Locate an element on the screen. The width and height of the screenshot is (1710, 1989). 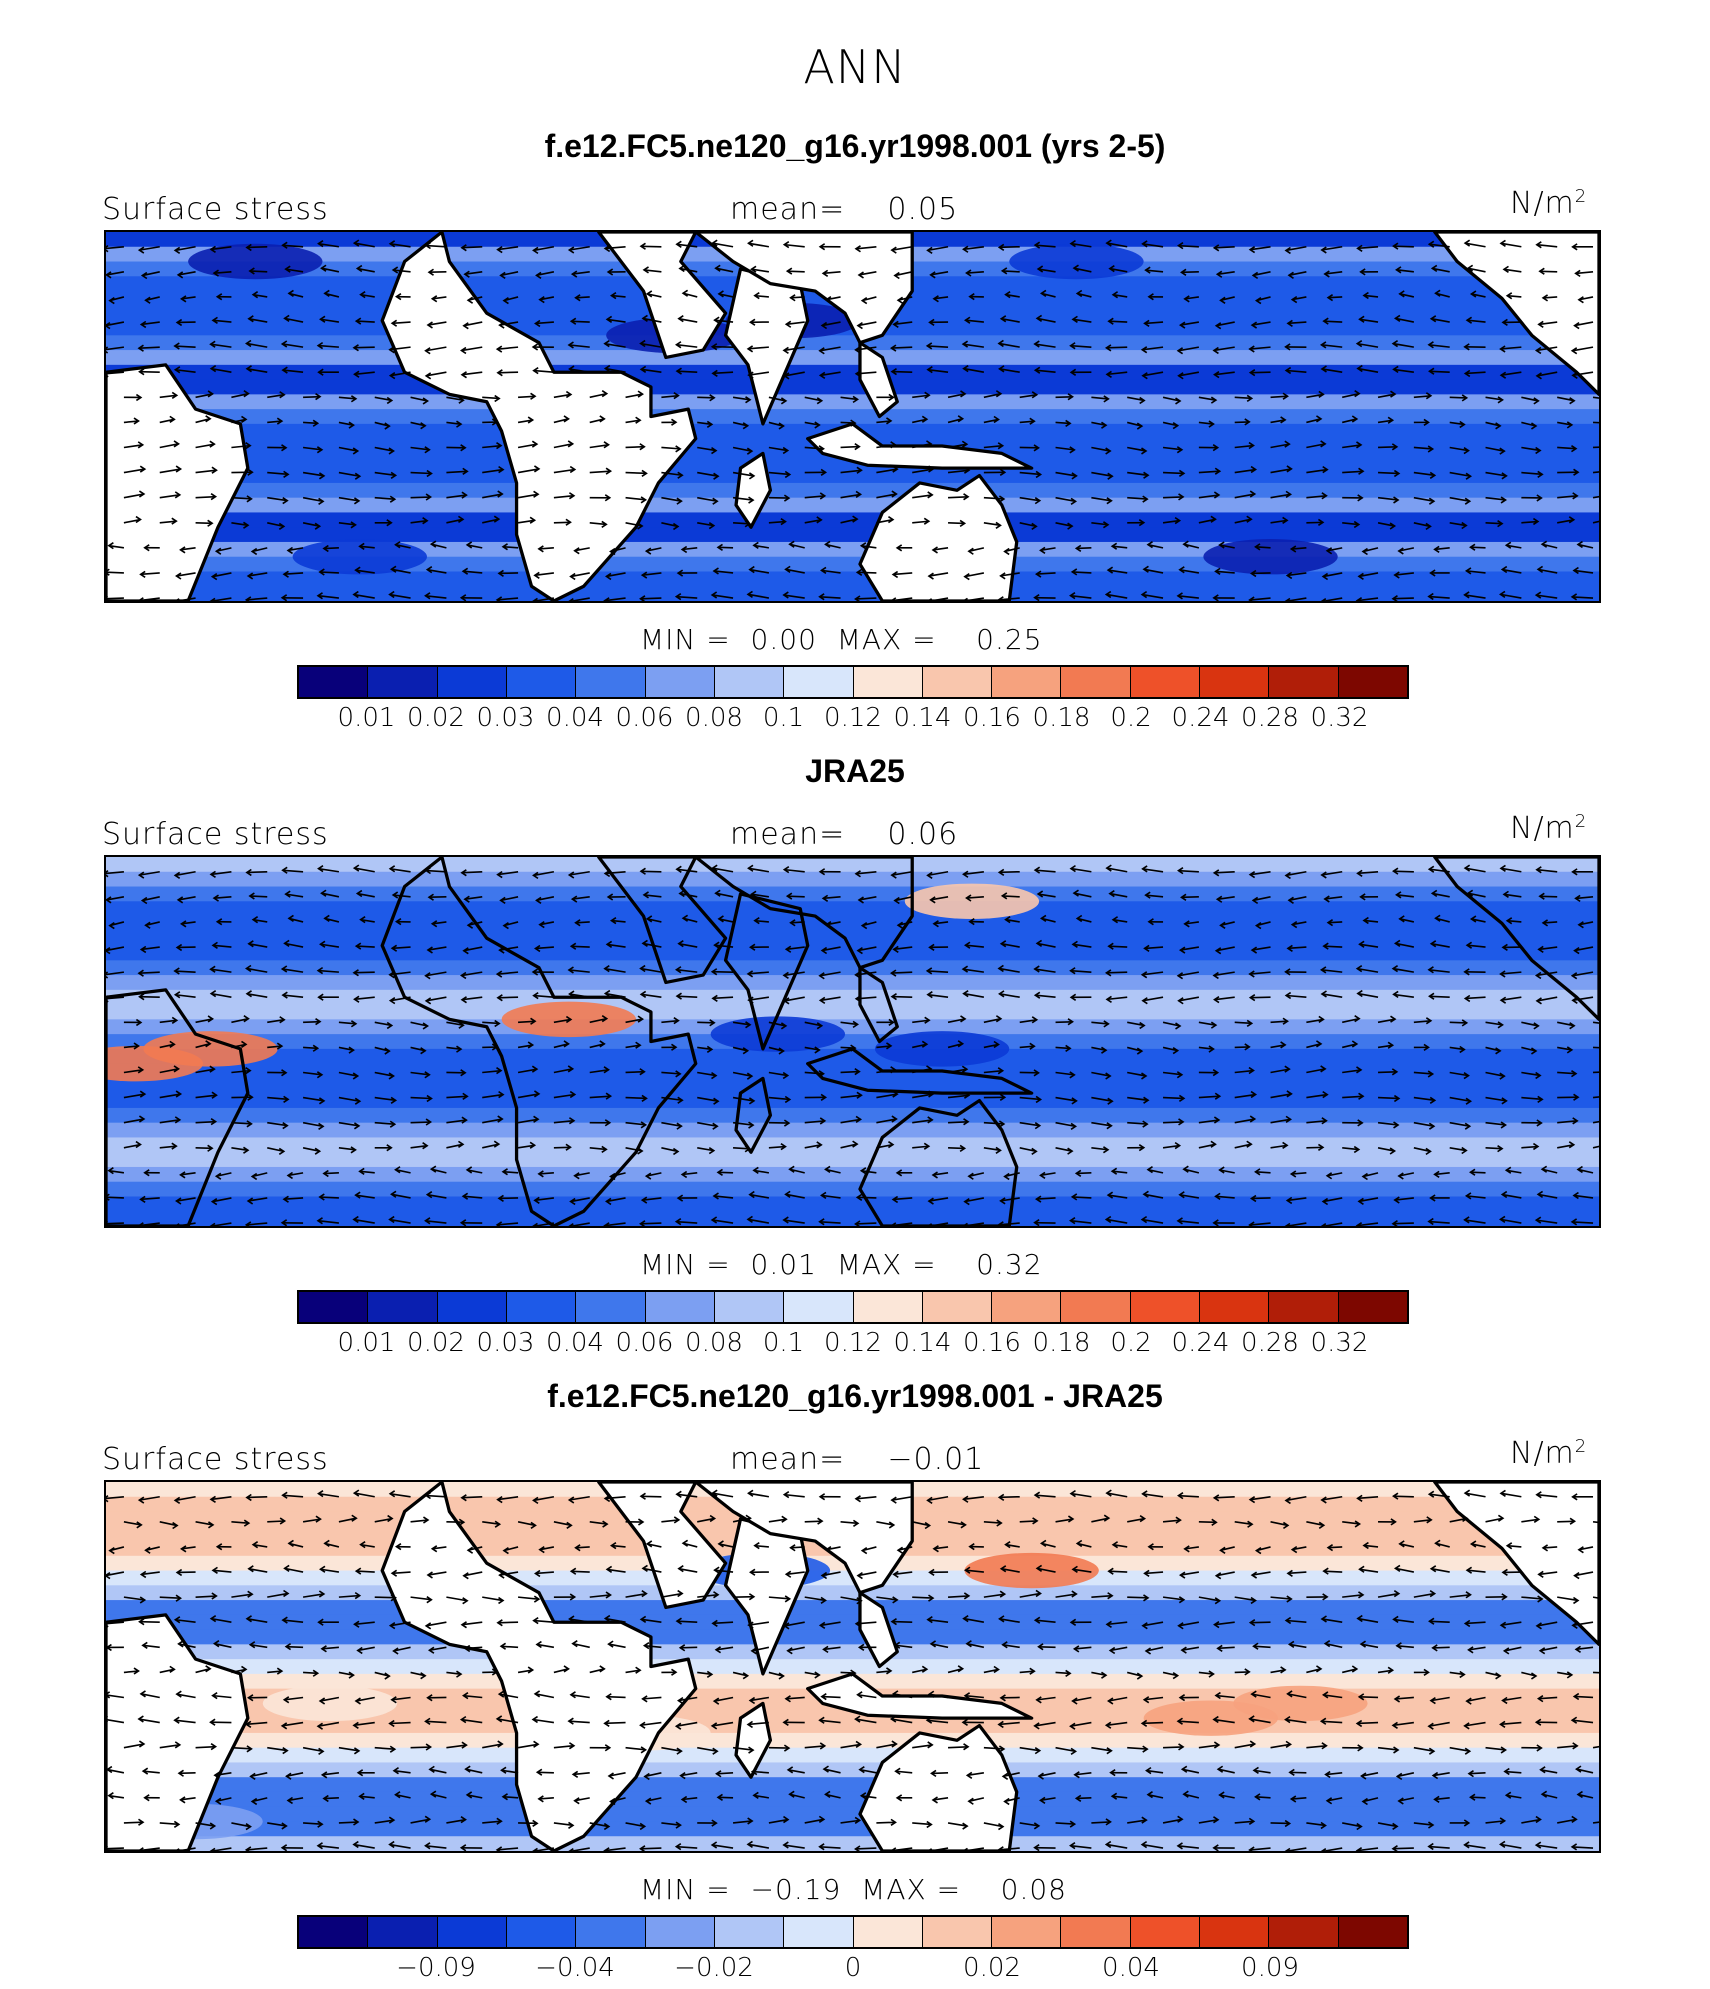
colorbar-tick-label: 0.16 is located at coordinates (992, 718).